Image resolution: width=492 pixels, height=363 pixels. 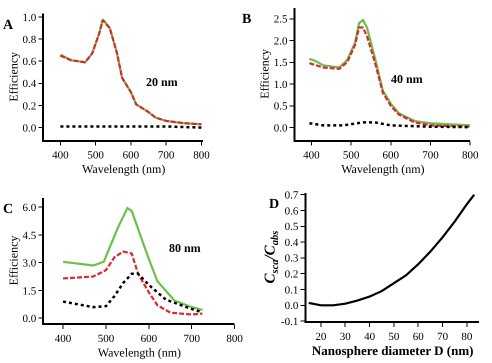 What do you see at coordinates (29, 236) in the screenshot?
I see `y-tick-label: 4.5` at bounding box center [29, 236].